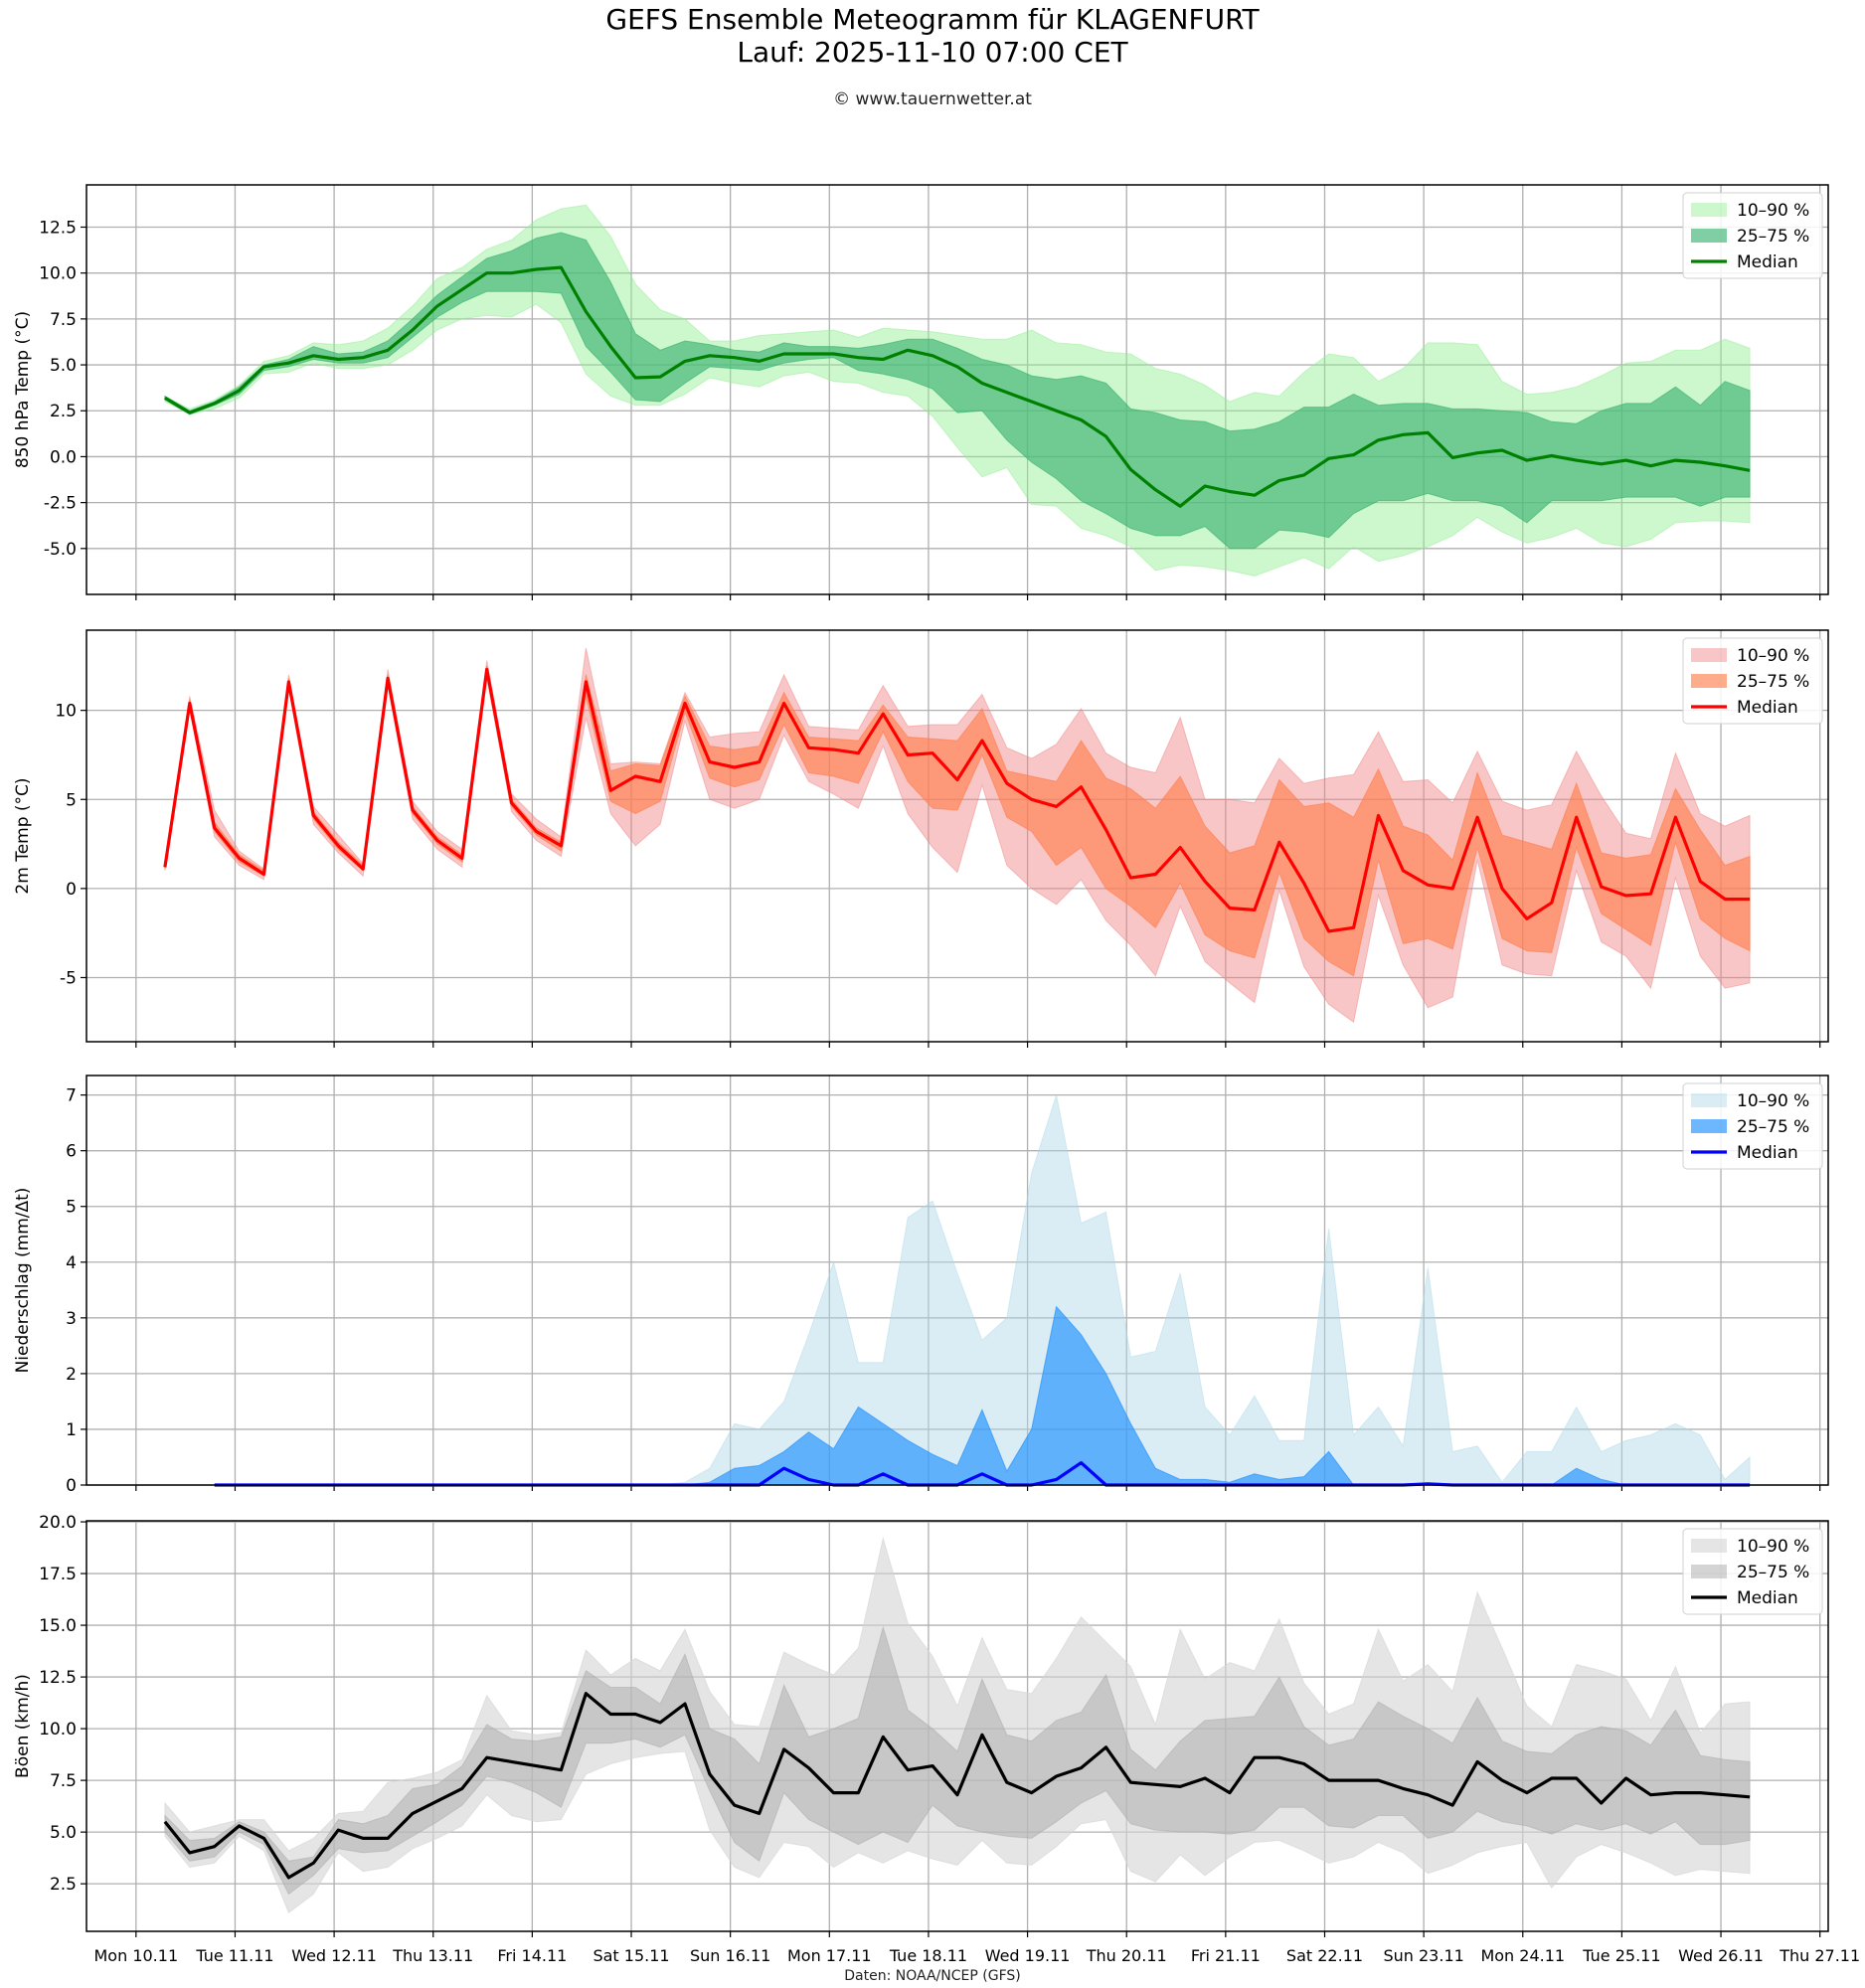 The width and height of the screenshot is (1865, 1988). What do you see at coordinates (334, 1955) in the screenshot?
I see `x-tick-label: Wed 12.11` at bounding box center [334, 1955].